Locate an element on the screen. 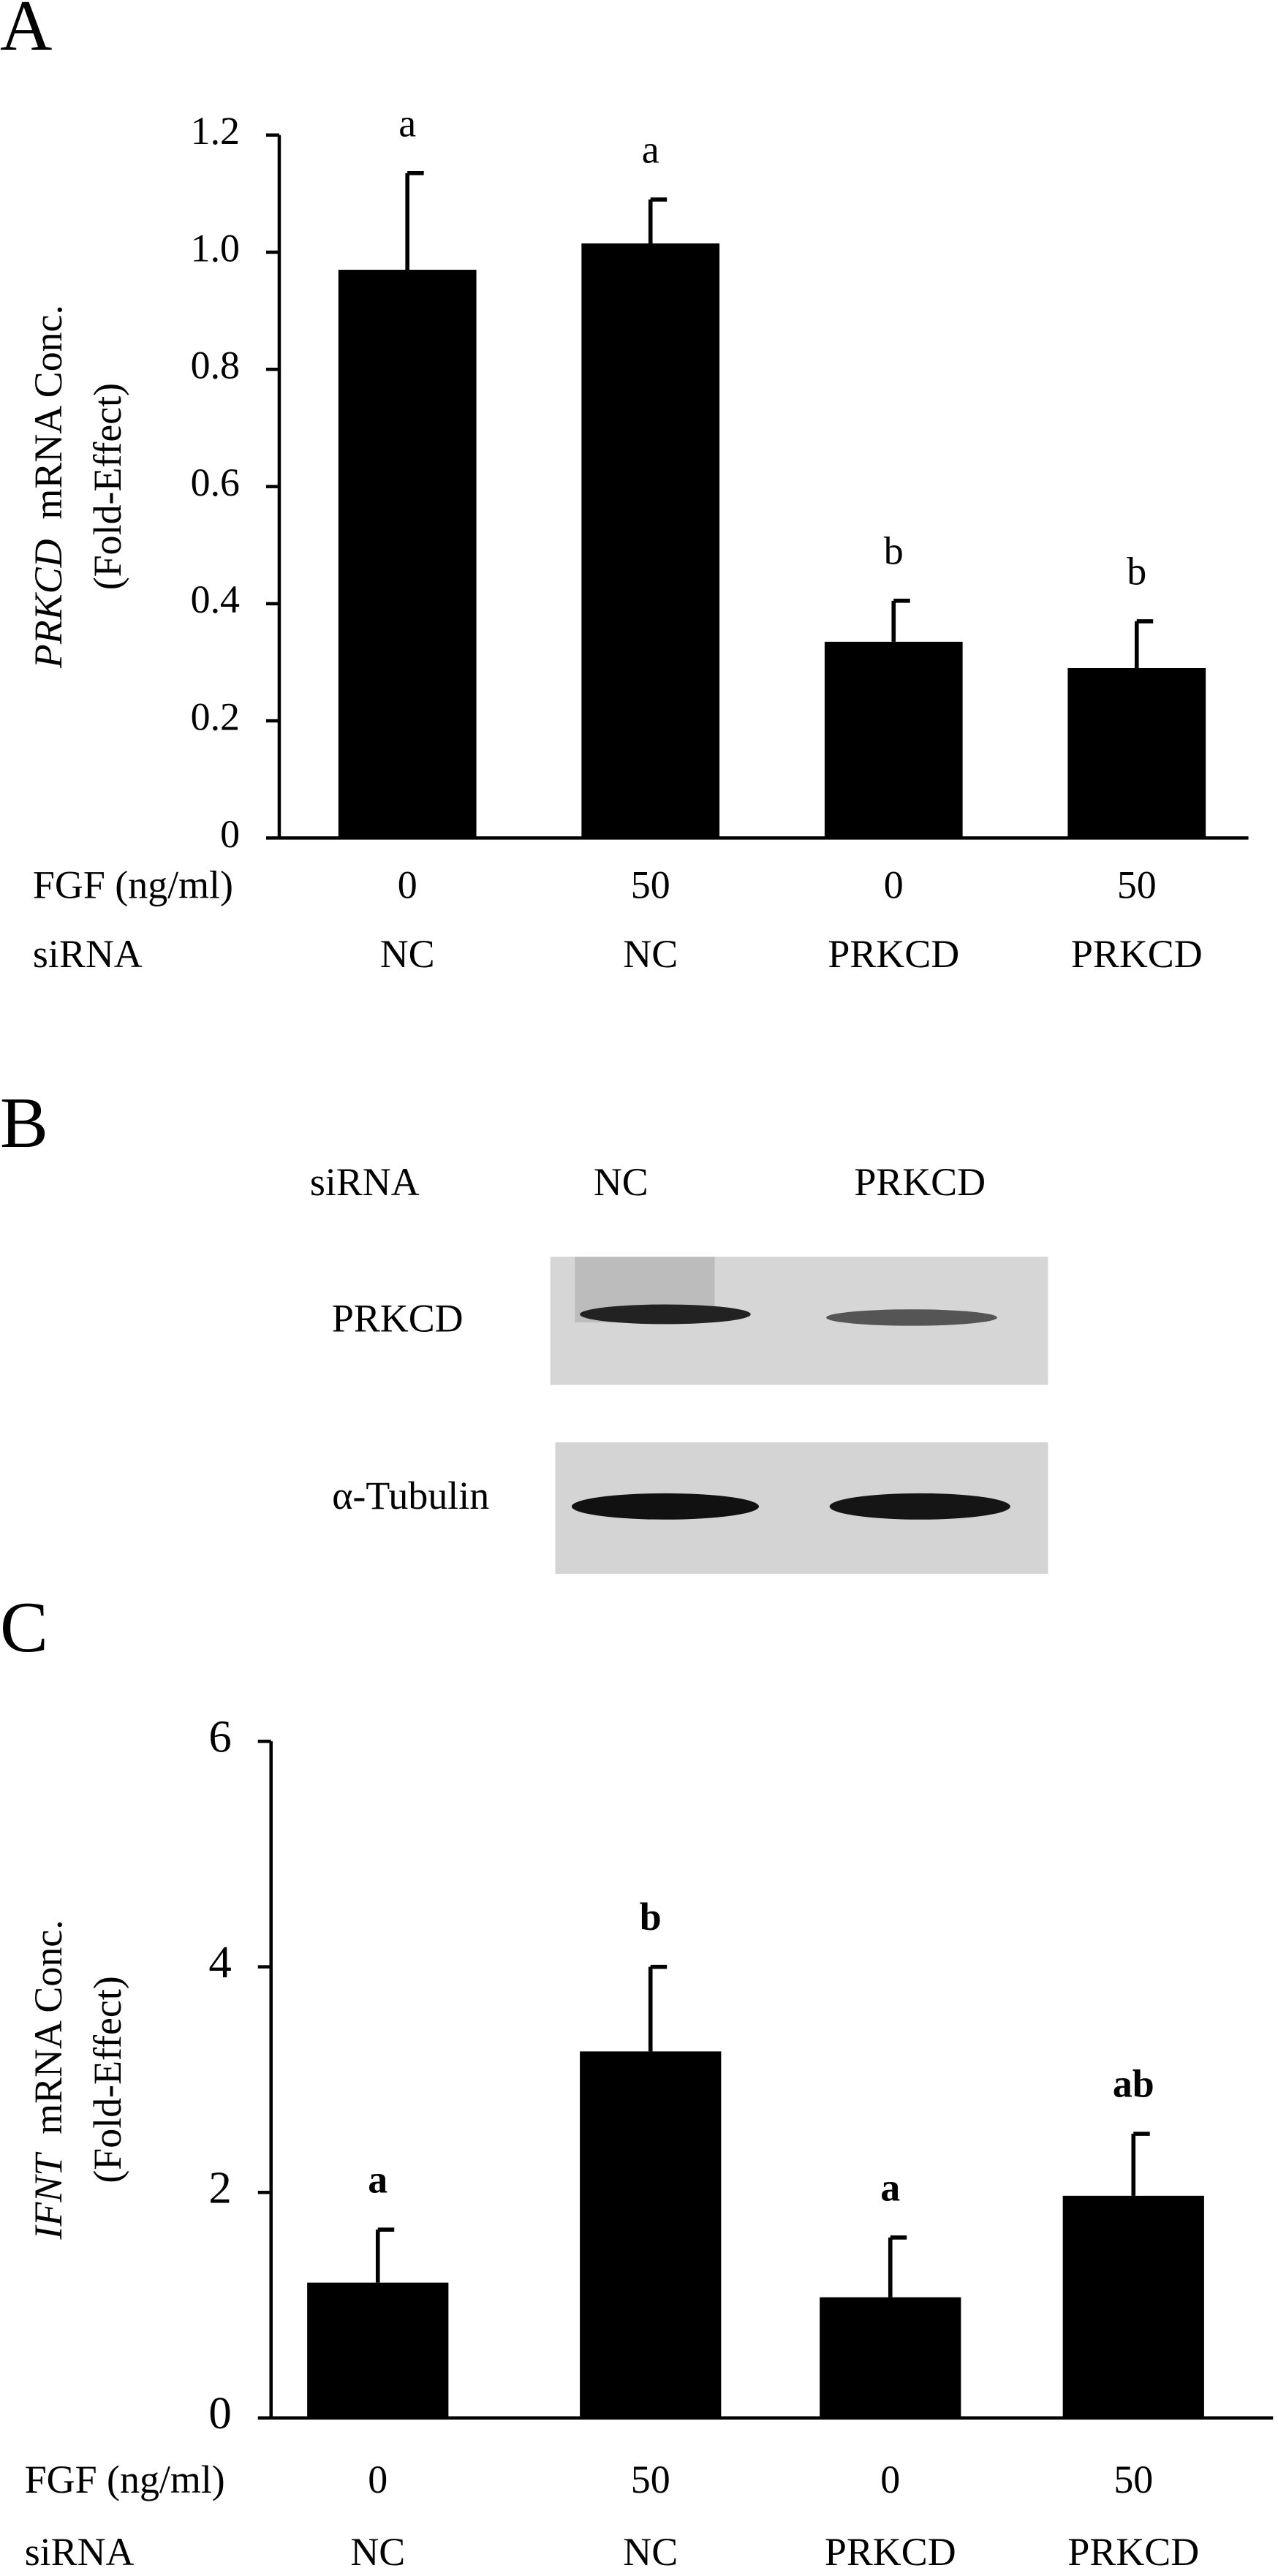 Image resolution: width=1278 pixels, height=2576 pixels. blot-row-label: α-Tubulin is located at coordinates (411, 1496).